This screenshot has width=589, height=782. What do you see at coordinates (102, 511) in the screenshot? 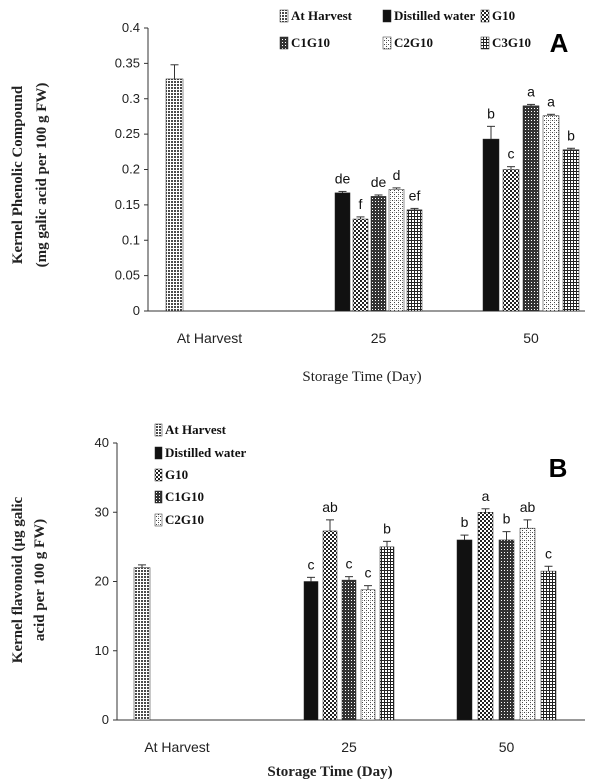
I see `y-tick-label: 30` at bounding box center [102, 511].